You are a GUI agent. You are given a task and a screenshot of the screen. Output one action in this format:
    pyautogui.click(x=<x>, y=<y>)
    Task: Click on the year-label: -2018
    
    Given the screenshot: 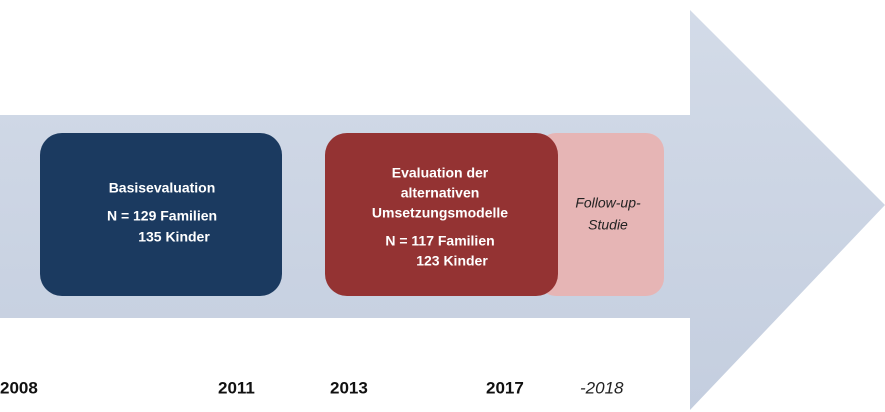 What is the action you would take?
    pyautogui.click(x=602, y=387)
    